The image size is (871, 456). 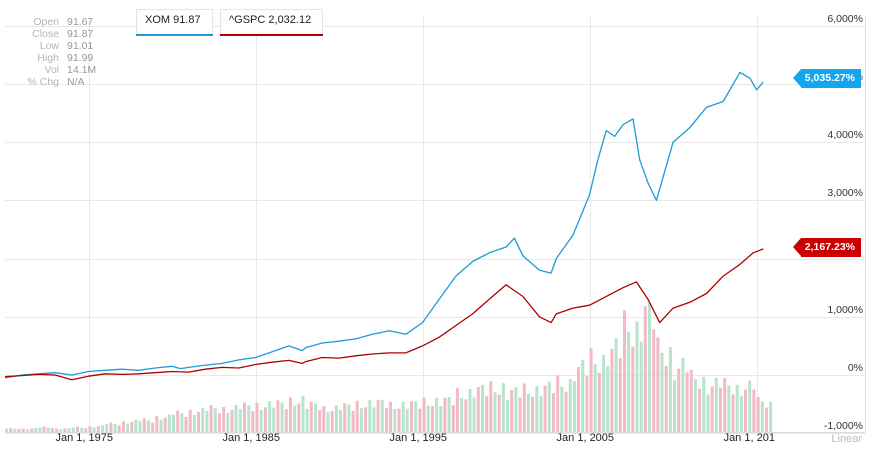 I want to click on y-tick-label: -1,000%, so click(x=843, y=426).